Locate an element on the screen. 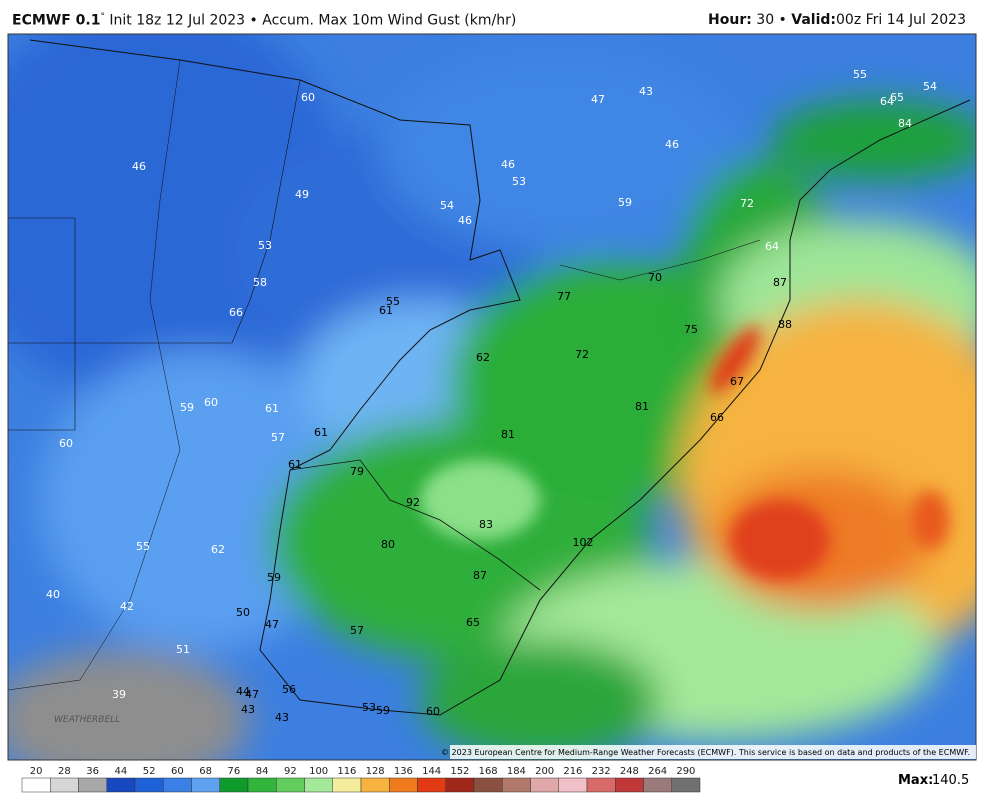 Image resolution: width=984 pixels, height=808 pixels. wind-label: 81 is located at coordinates (508, 434).